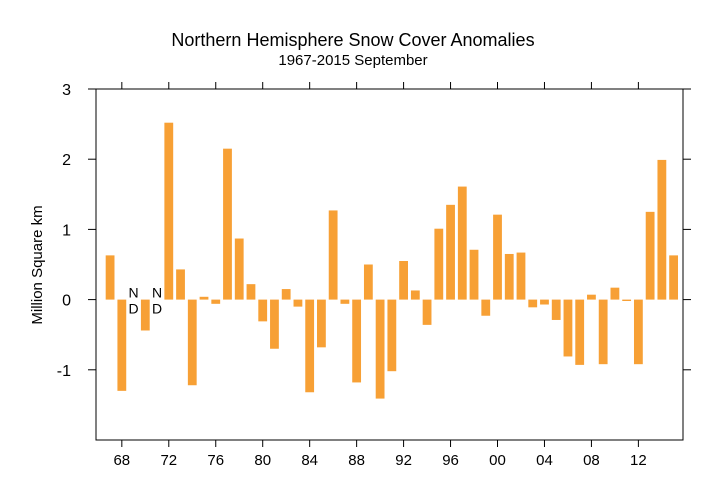 The height and width of the screenshot is (485, 706). Describe the element at coordinates (227, 224) in the screenshot. I see `bar-1977` at that location.